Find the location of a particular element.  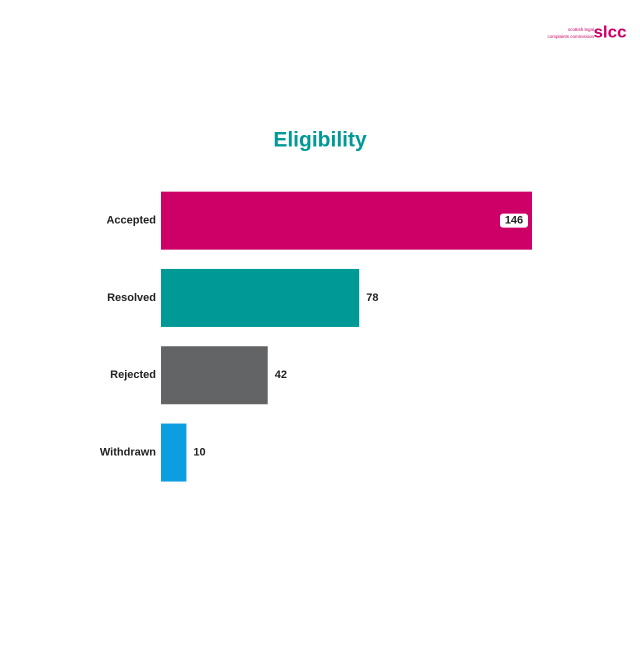

category-label: Accepted is located at coordinates (131, 221).